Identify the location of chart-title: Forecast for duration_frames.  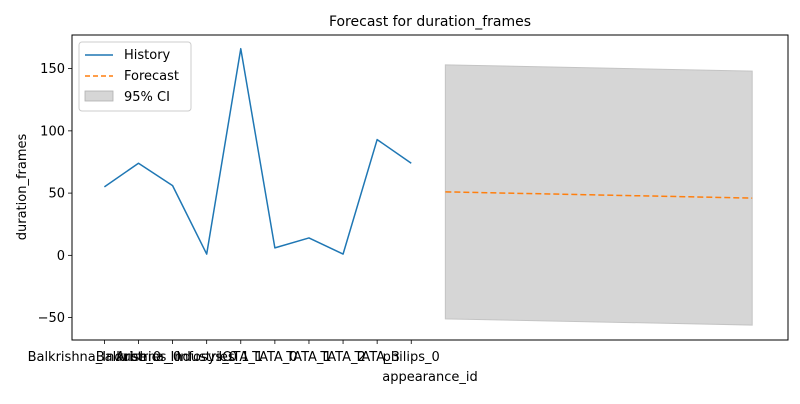
(430, 22).